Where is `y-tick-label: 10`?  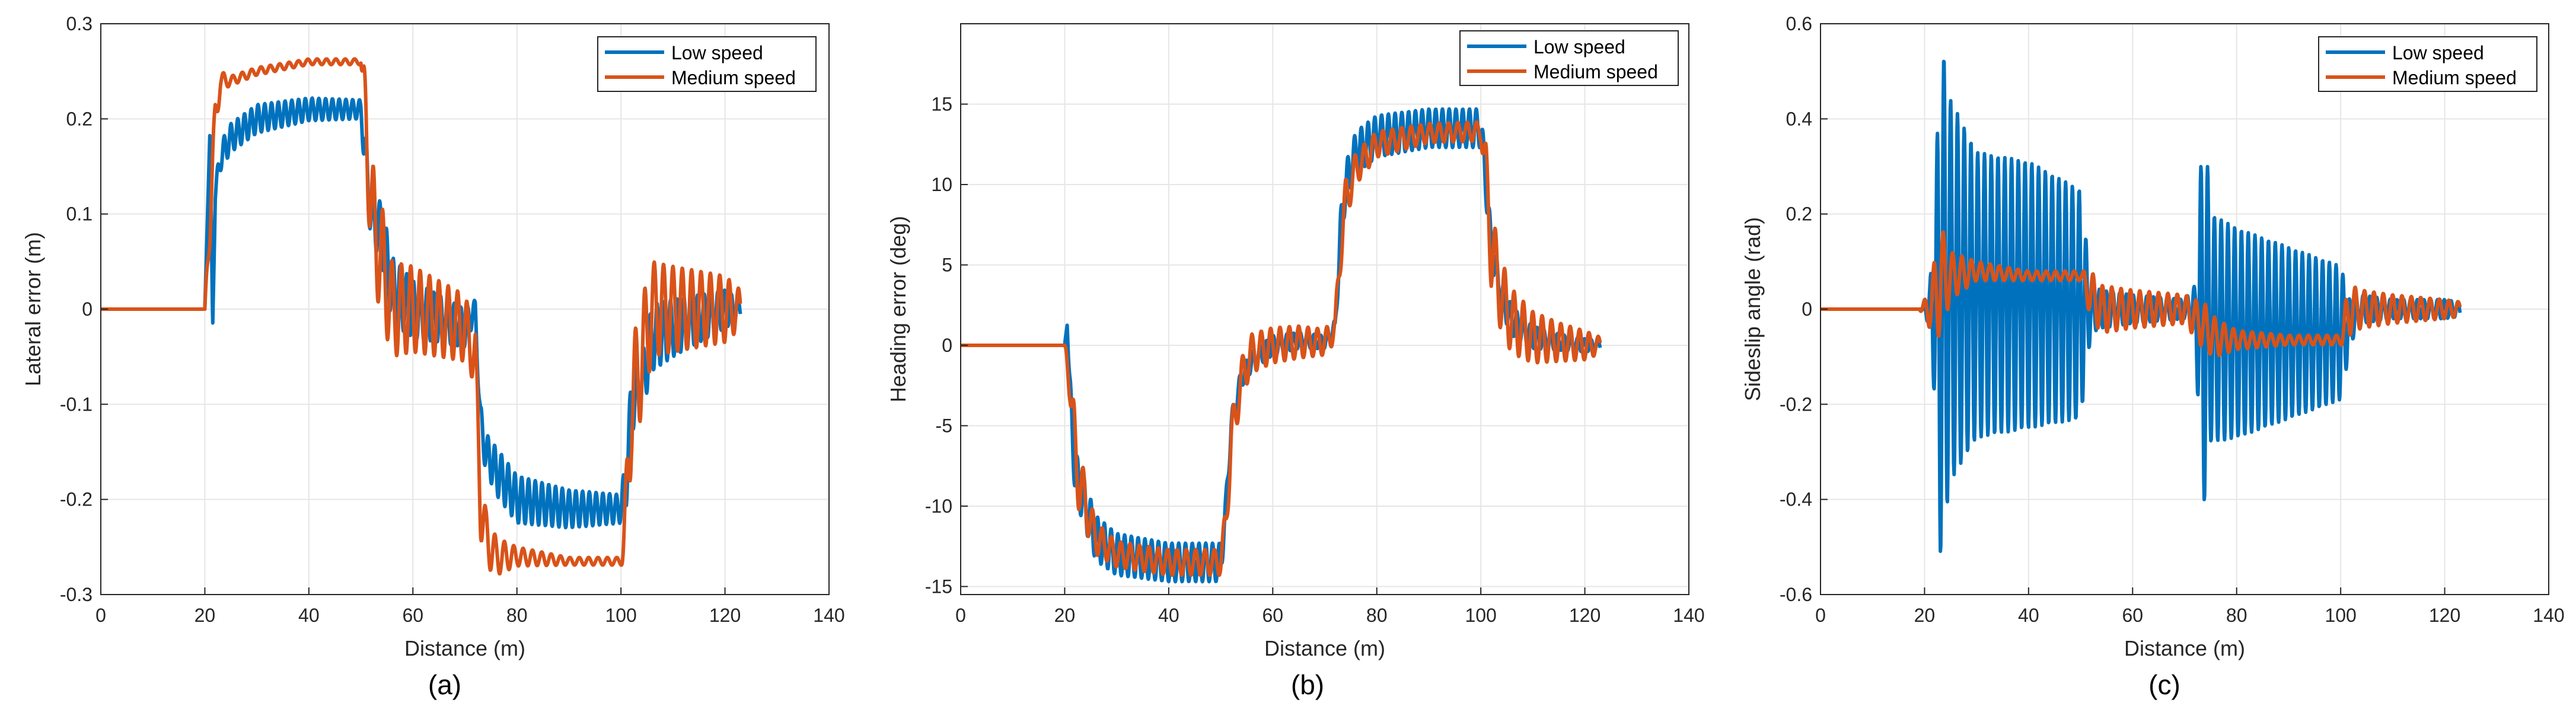
y-tick-label: 10 is located at coordinates (941, 185).